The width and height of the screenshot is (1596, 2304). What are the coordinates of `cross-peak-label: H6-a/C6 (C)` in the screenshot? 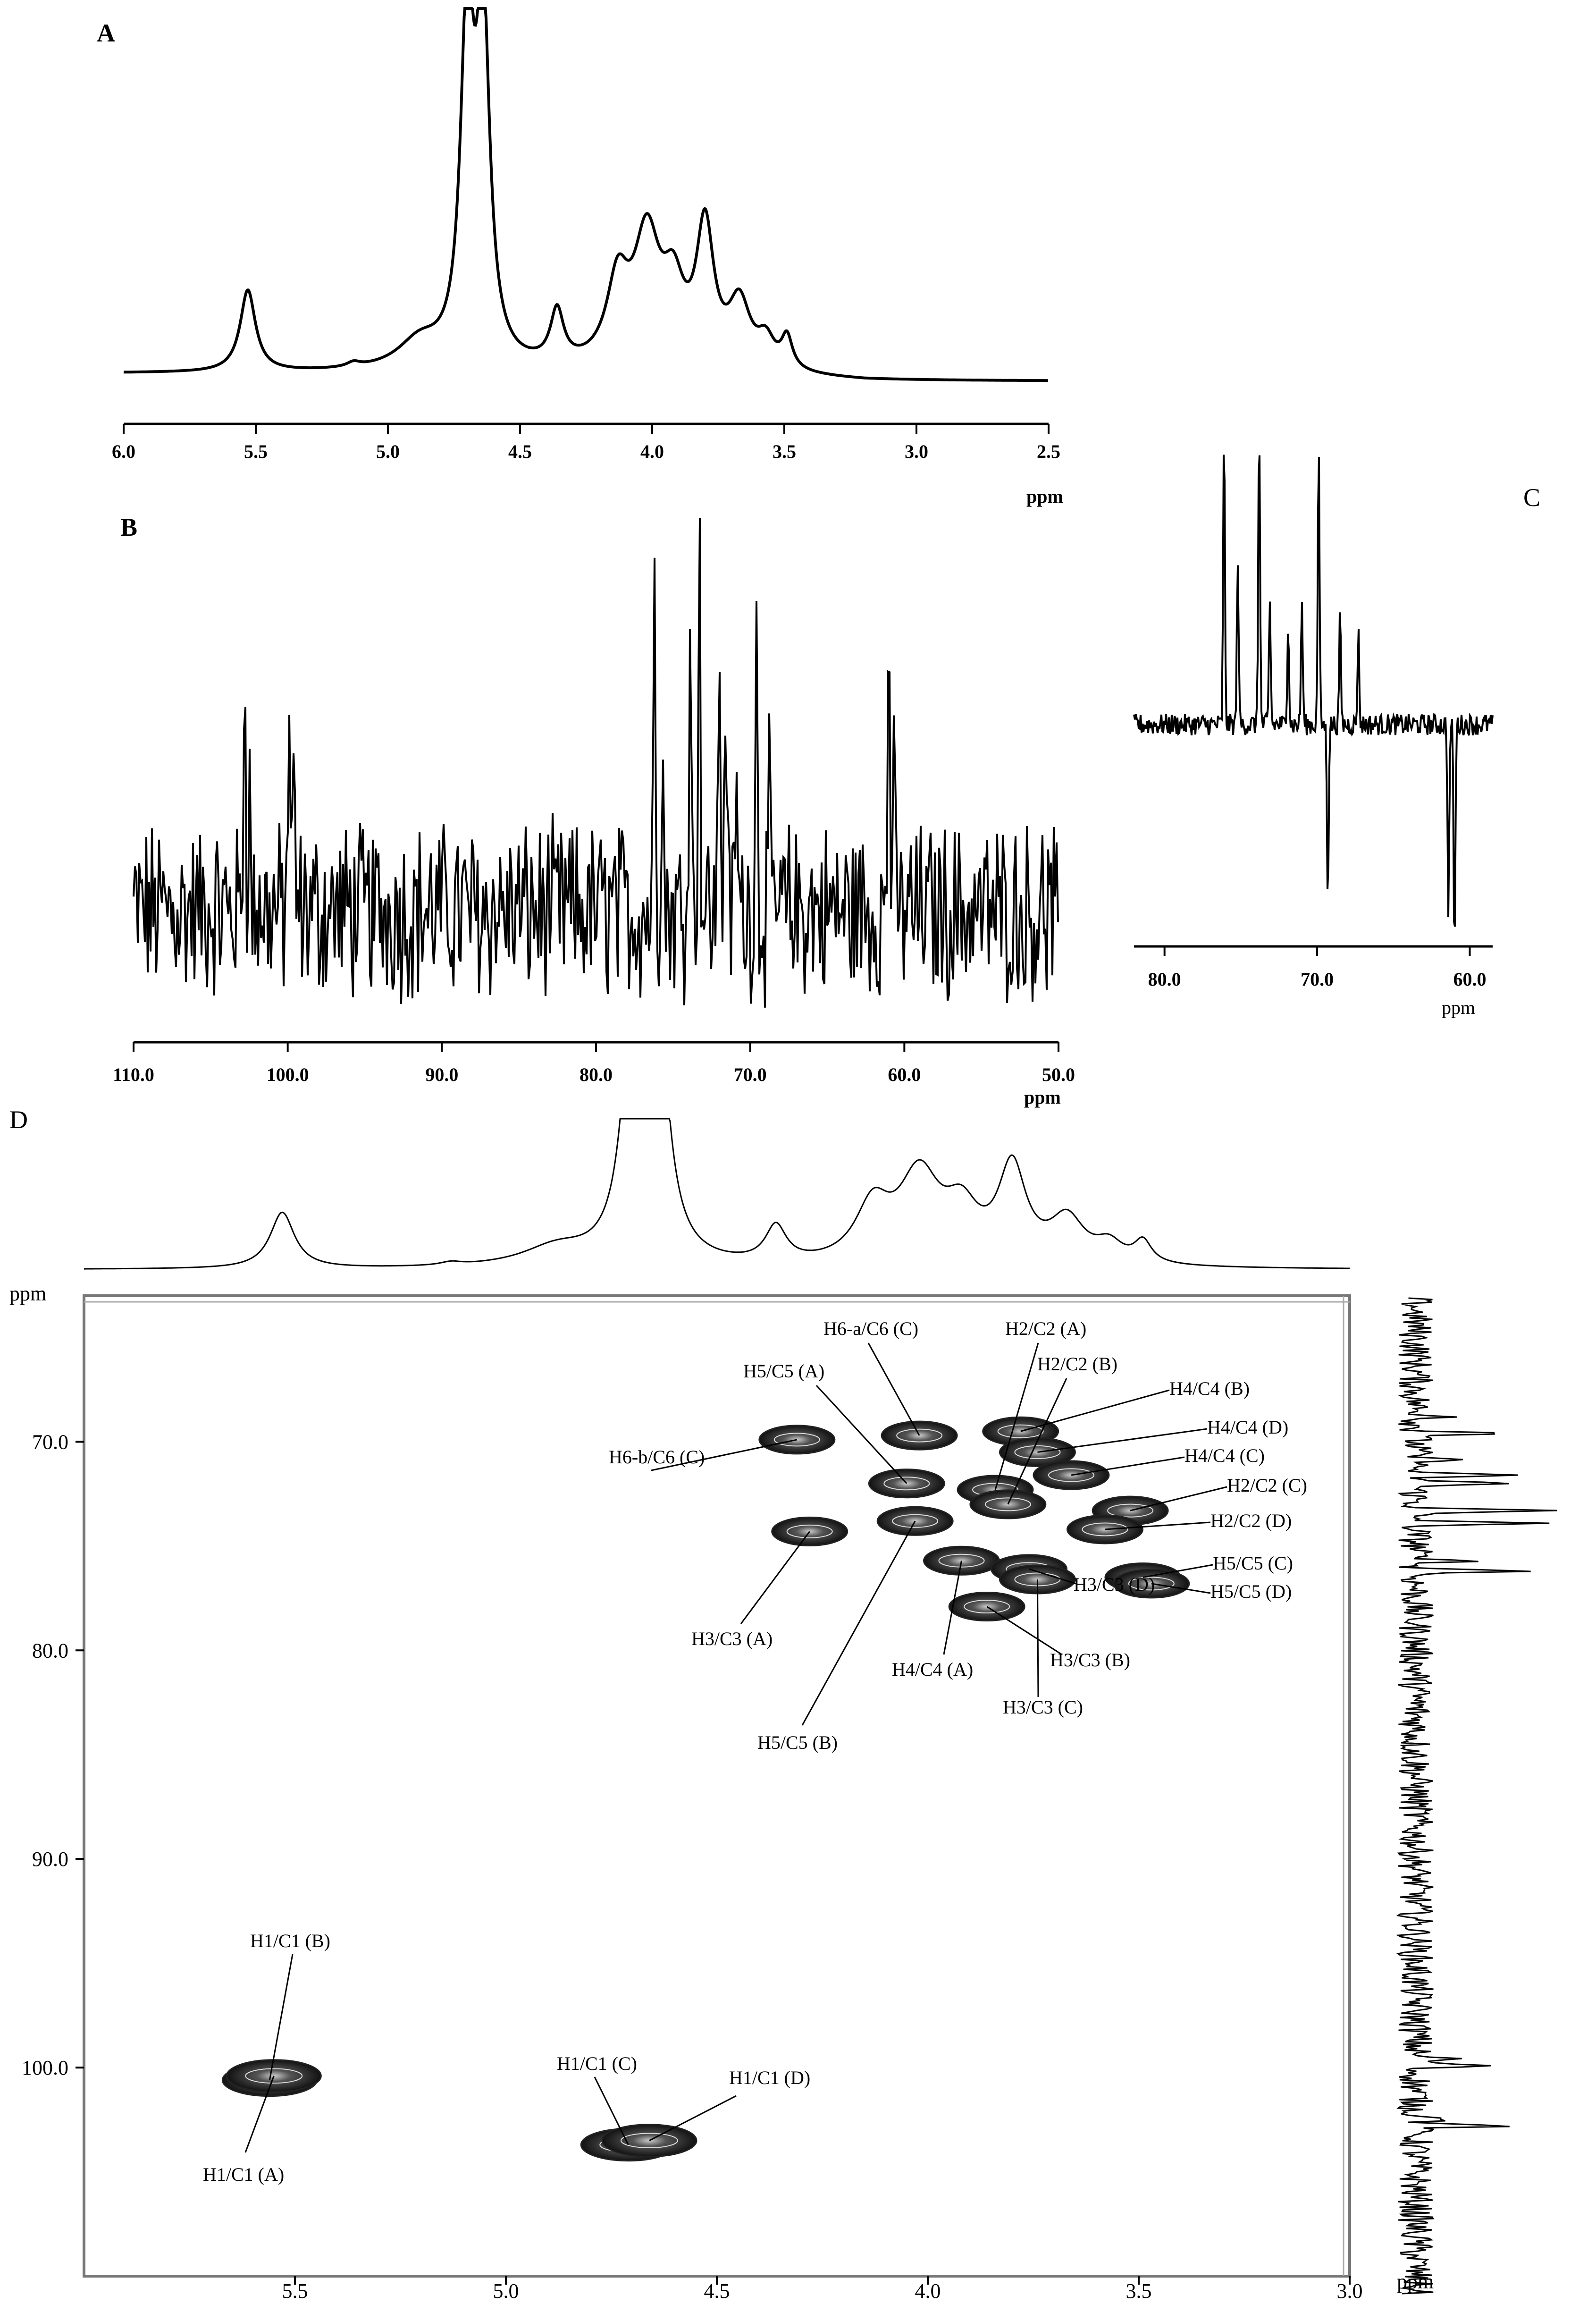 It's located at (870, 1328).